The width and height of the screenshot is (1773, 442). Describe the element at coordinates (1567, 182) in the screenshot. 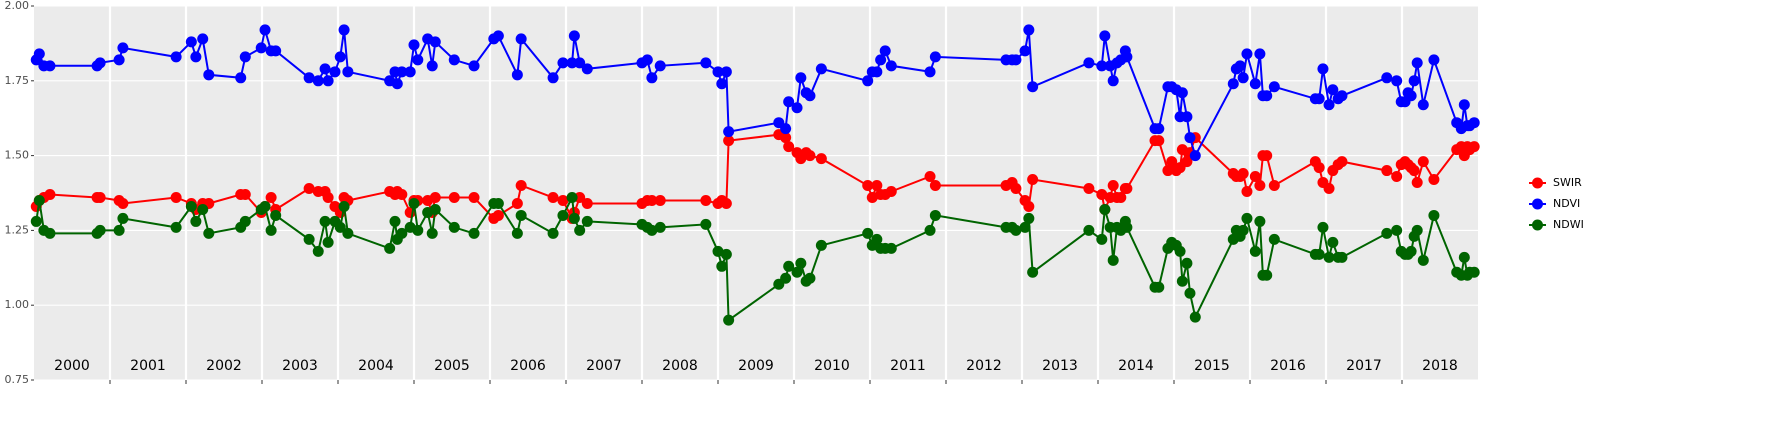

I see `legend-label: SWIR` at that location.